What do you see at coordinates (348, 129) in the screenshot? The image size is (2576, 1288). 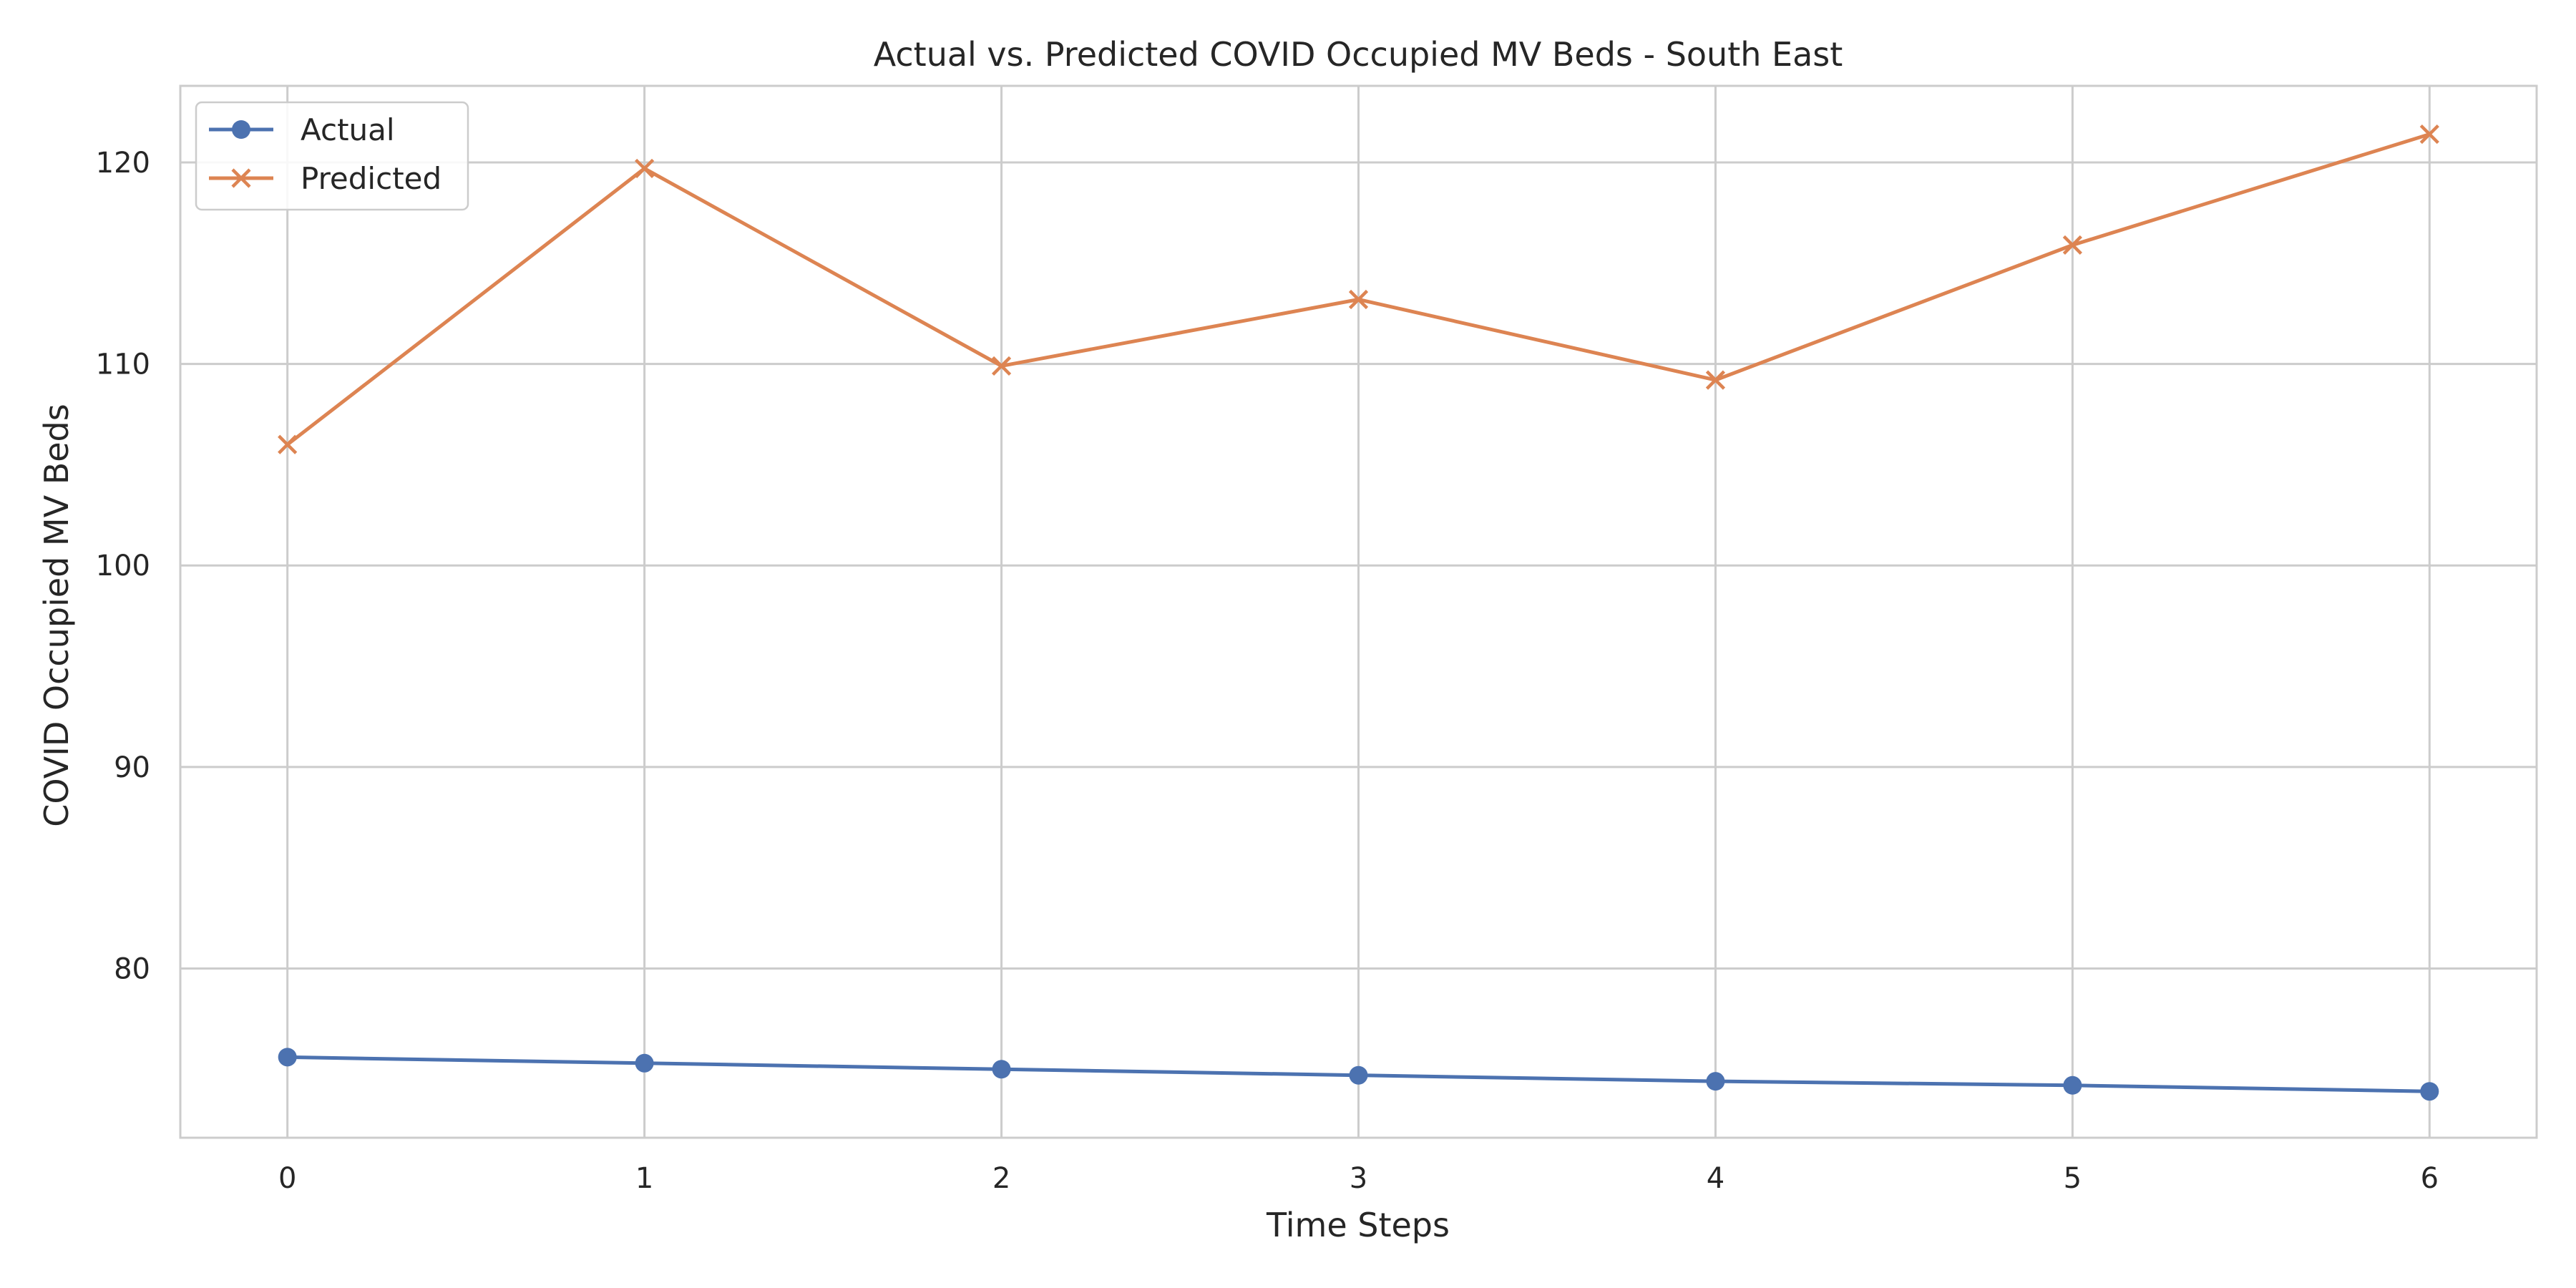 I see `legend-label-actual: Actual` at bounding box center [348, 129].